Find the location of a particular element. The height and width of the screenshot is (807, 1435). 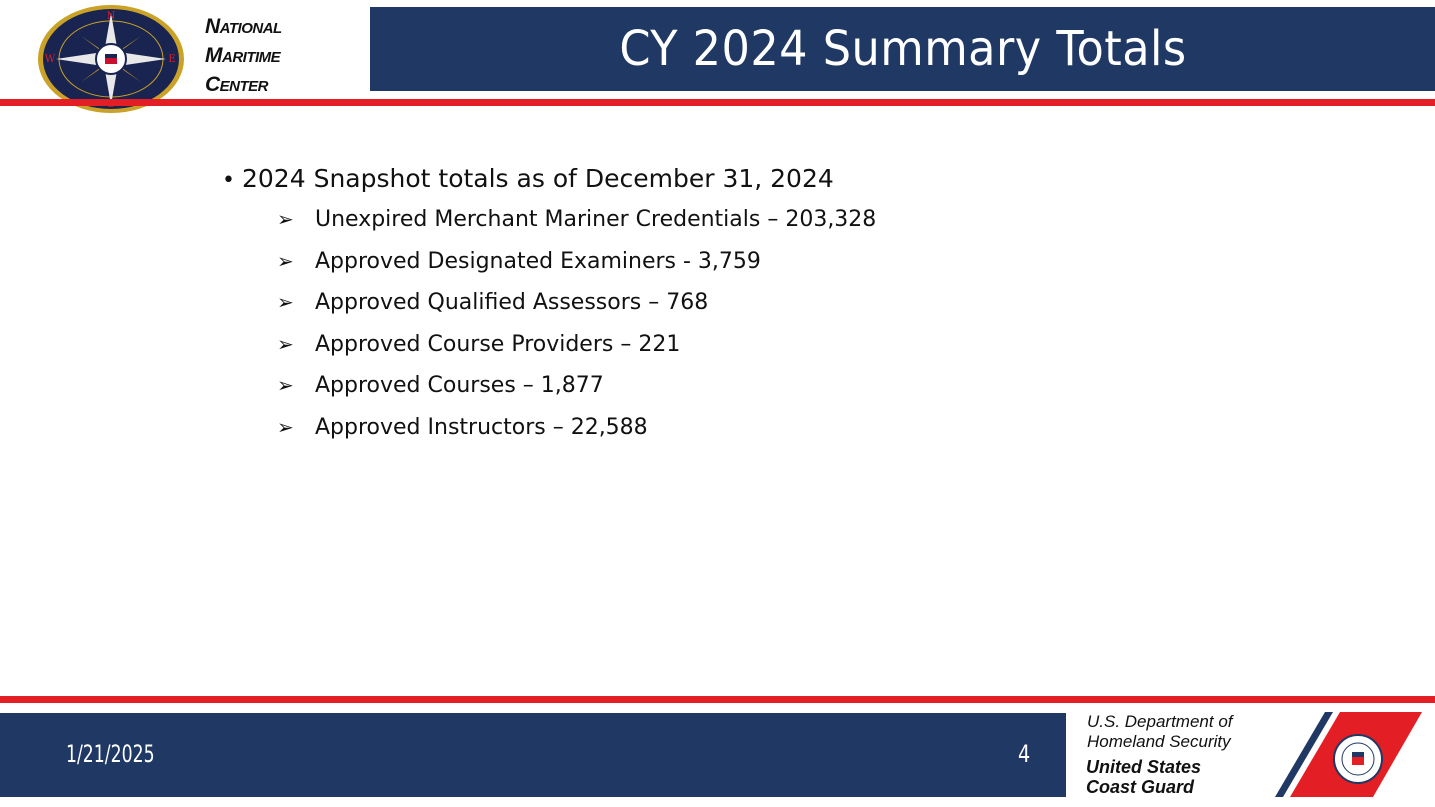

footer-divider is located at coordinates (717, 699).